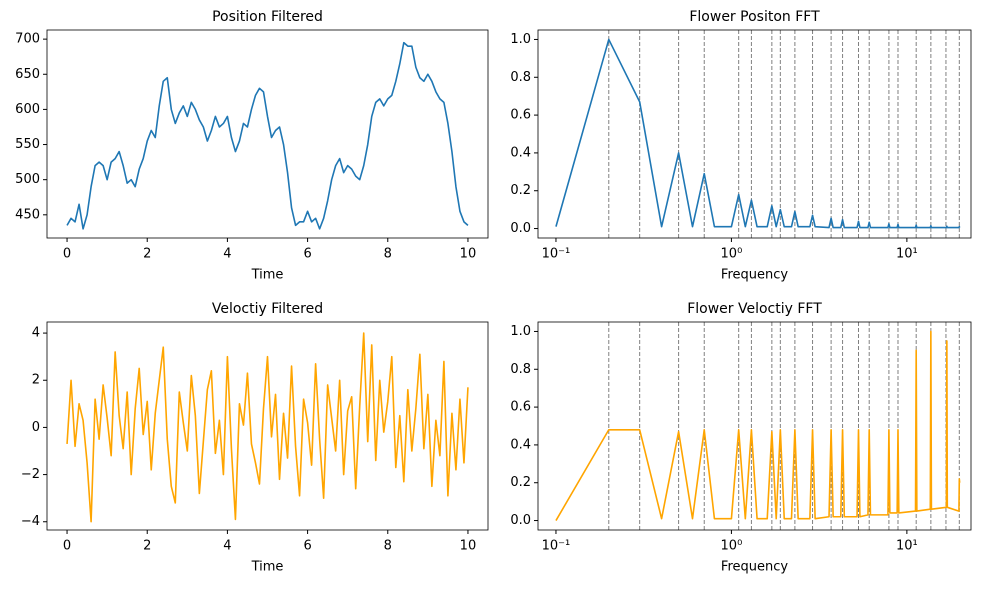 The image size is (989, 590). What do you see at coordinates (30, 474) in the screenshot?
I see `y-tick-label: −2` at bounding box center [30, 474].